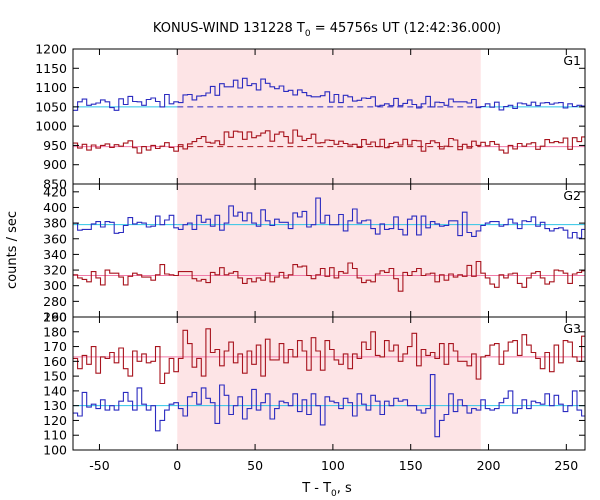 The width and height of the screenshot is (600, 500). I want to click on panel-g1-ytick-label: 1000, so click(51, 126).